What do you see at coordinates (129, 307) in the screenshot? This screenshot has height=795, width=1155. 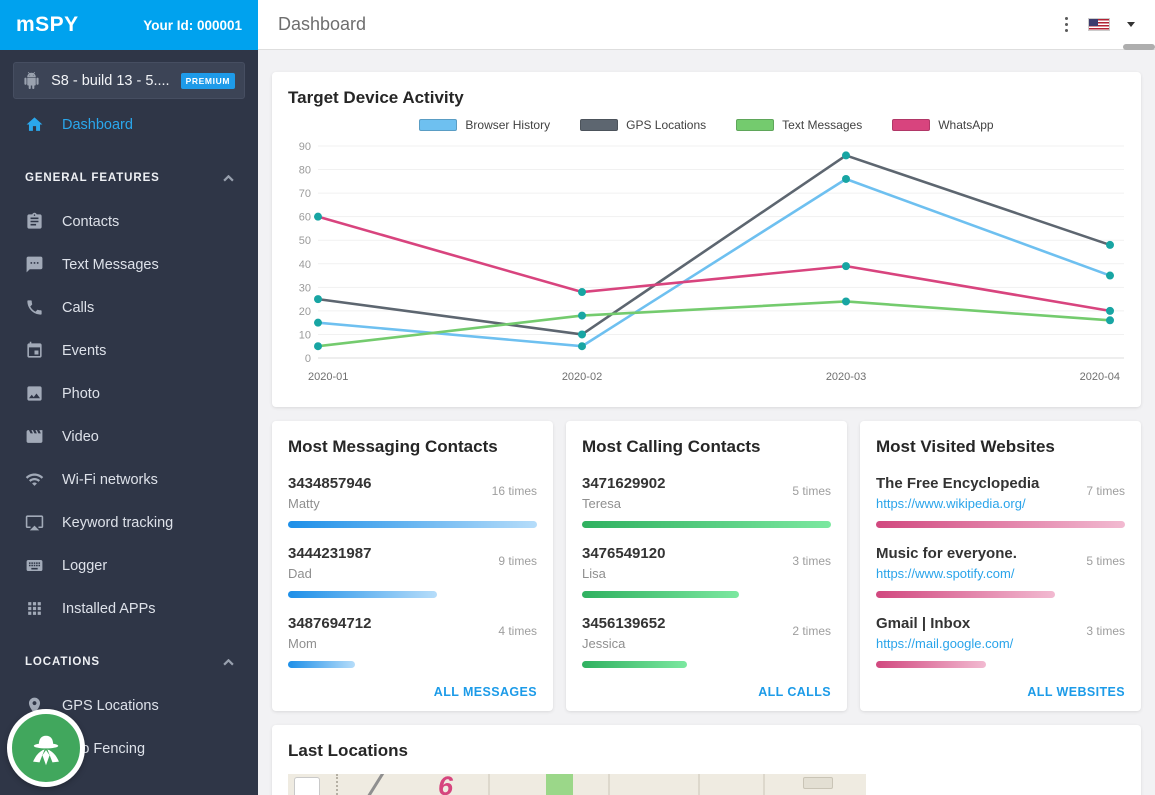 I see `sidebar-item-calls: Calls` at bounding box center [129, 307].